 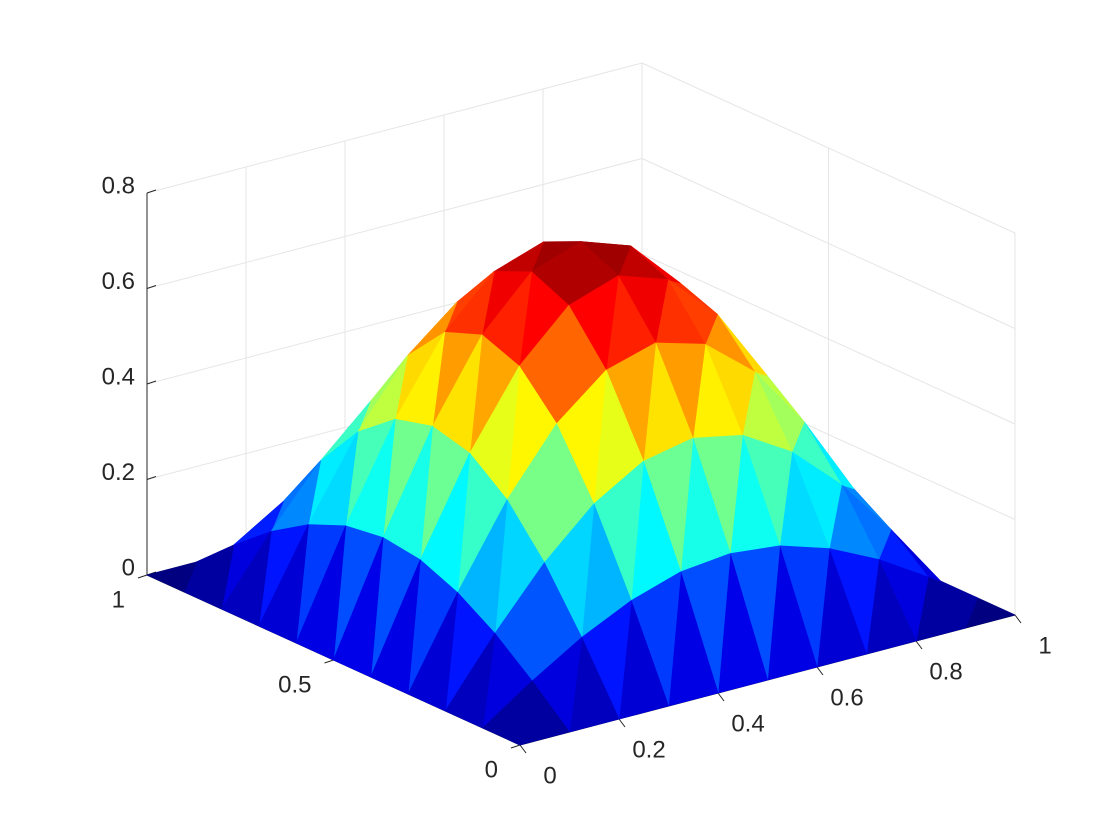 What do you see at coordinates (128, 567) in the screenshot?
I see `z-tick-label: 0` at bounding box center [128, 567].